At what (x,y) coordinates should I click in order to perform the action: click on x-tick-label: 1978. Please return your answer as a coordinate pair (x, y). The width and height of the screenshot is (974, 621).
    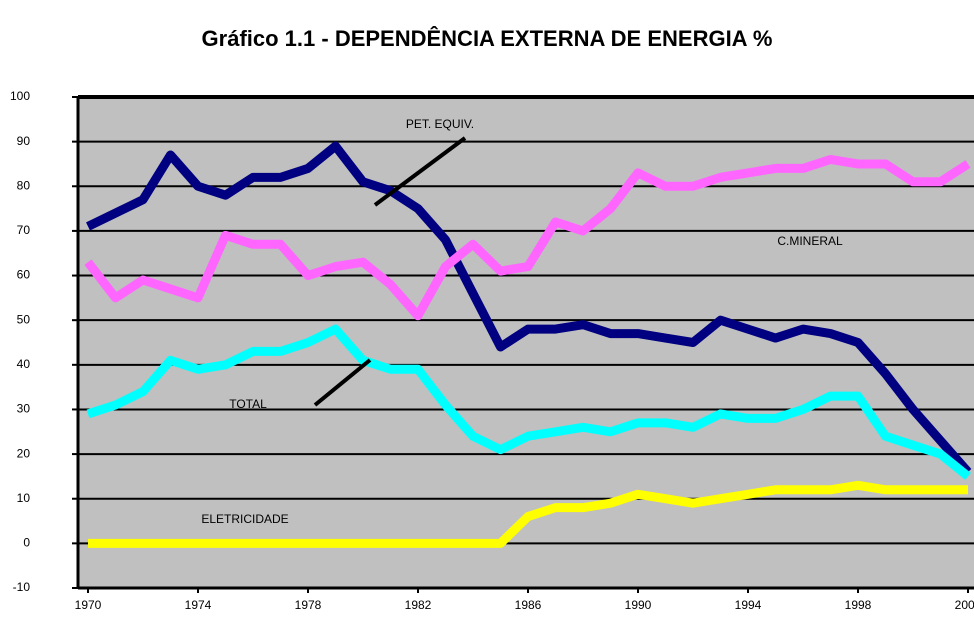
    Looking at the image, I should click on (308, 605).